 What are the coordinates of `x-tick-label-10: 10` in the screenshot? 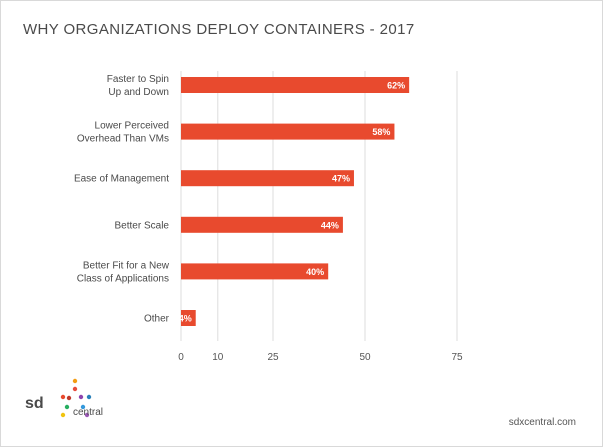 It's located at (218, 357).